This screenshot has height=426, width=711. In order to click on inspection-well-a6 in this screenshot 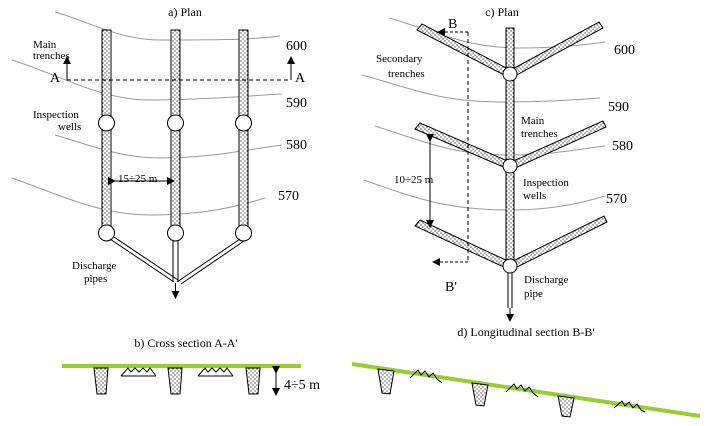, I will do `click(243, 233)`.